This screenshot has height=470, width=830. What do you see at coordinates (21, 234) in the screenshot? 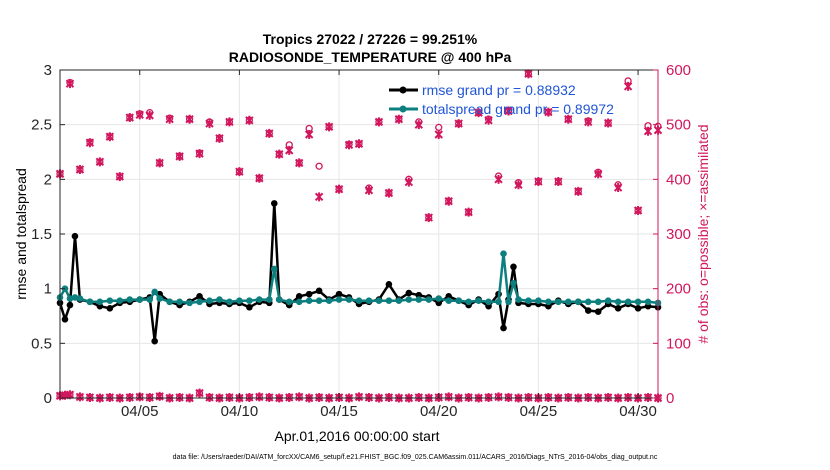
I see `left-y-axis-label: rmse and totalspread` at bounding box center [21, 234].